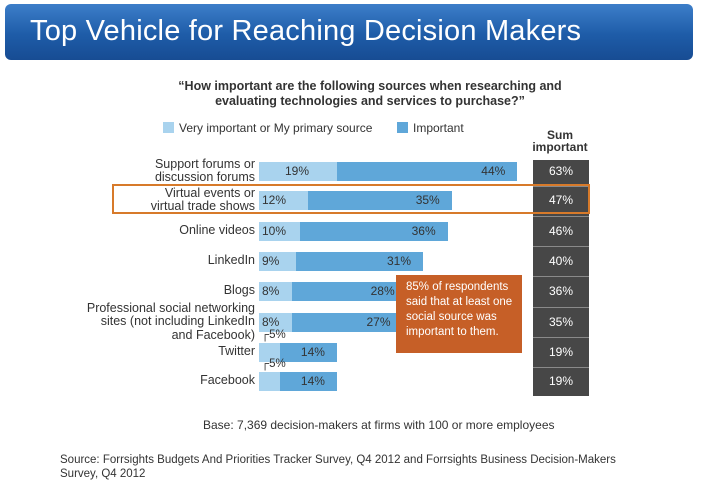  What do you see at coordinates (561, 322) in the screenshot?
I see `sum-value-professional-social-networking-sites-not-including-linkedin-and-facebook: 35%` at bounding box center [561, 322].